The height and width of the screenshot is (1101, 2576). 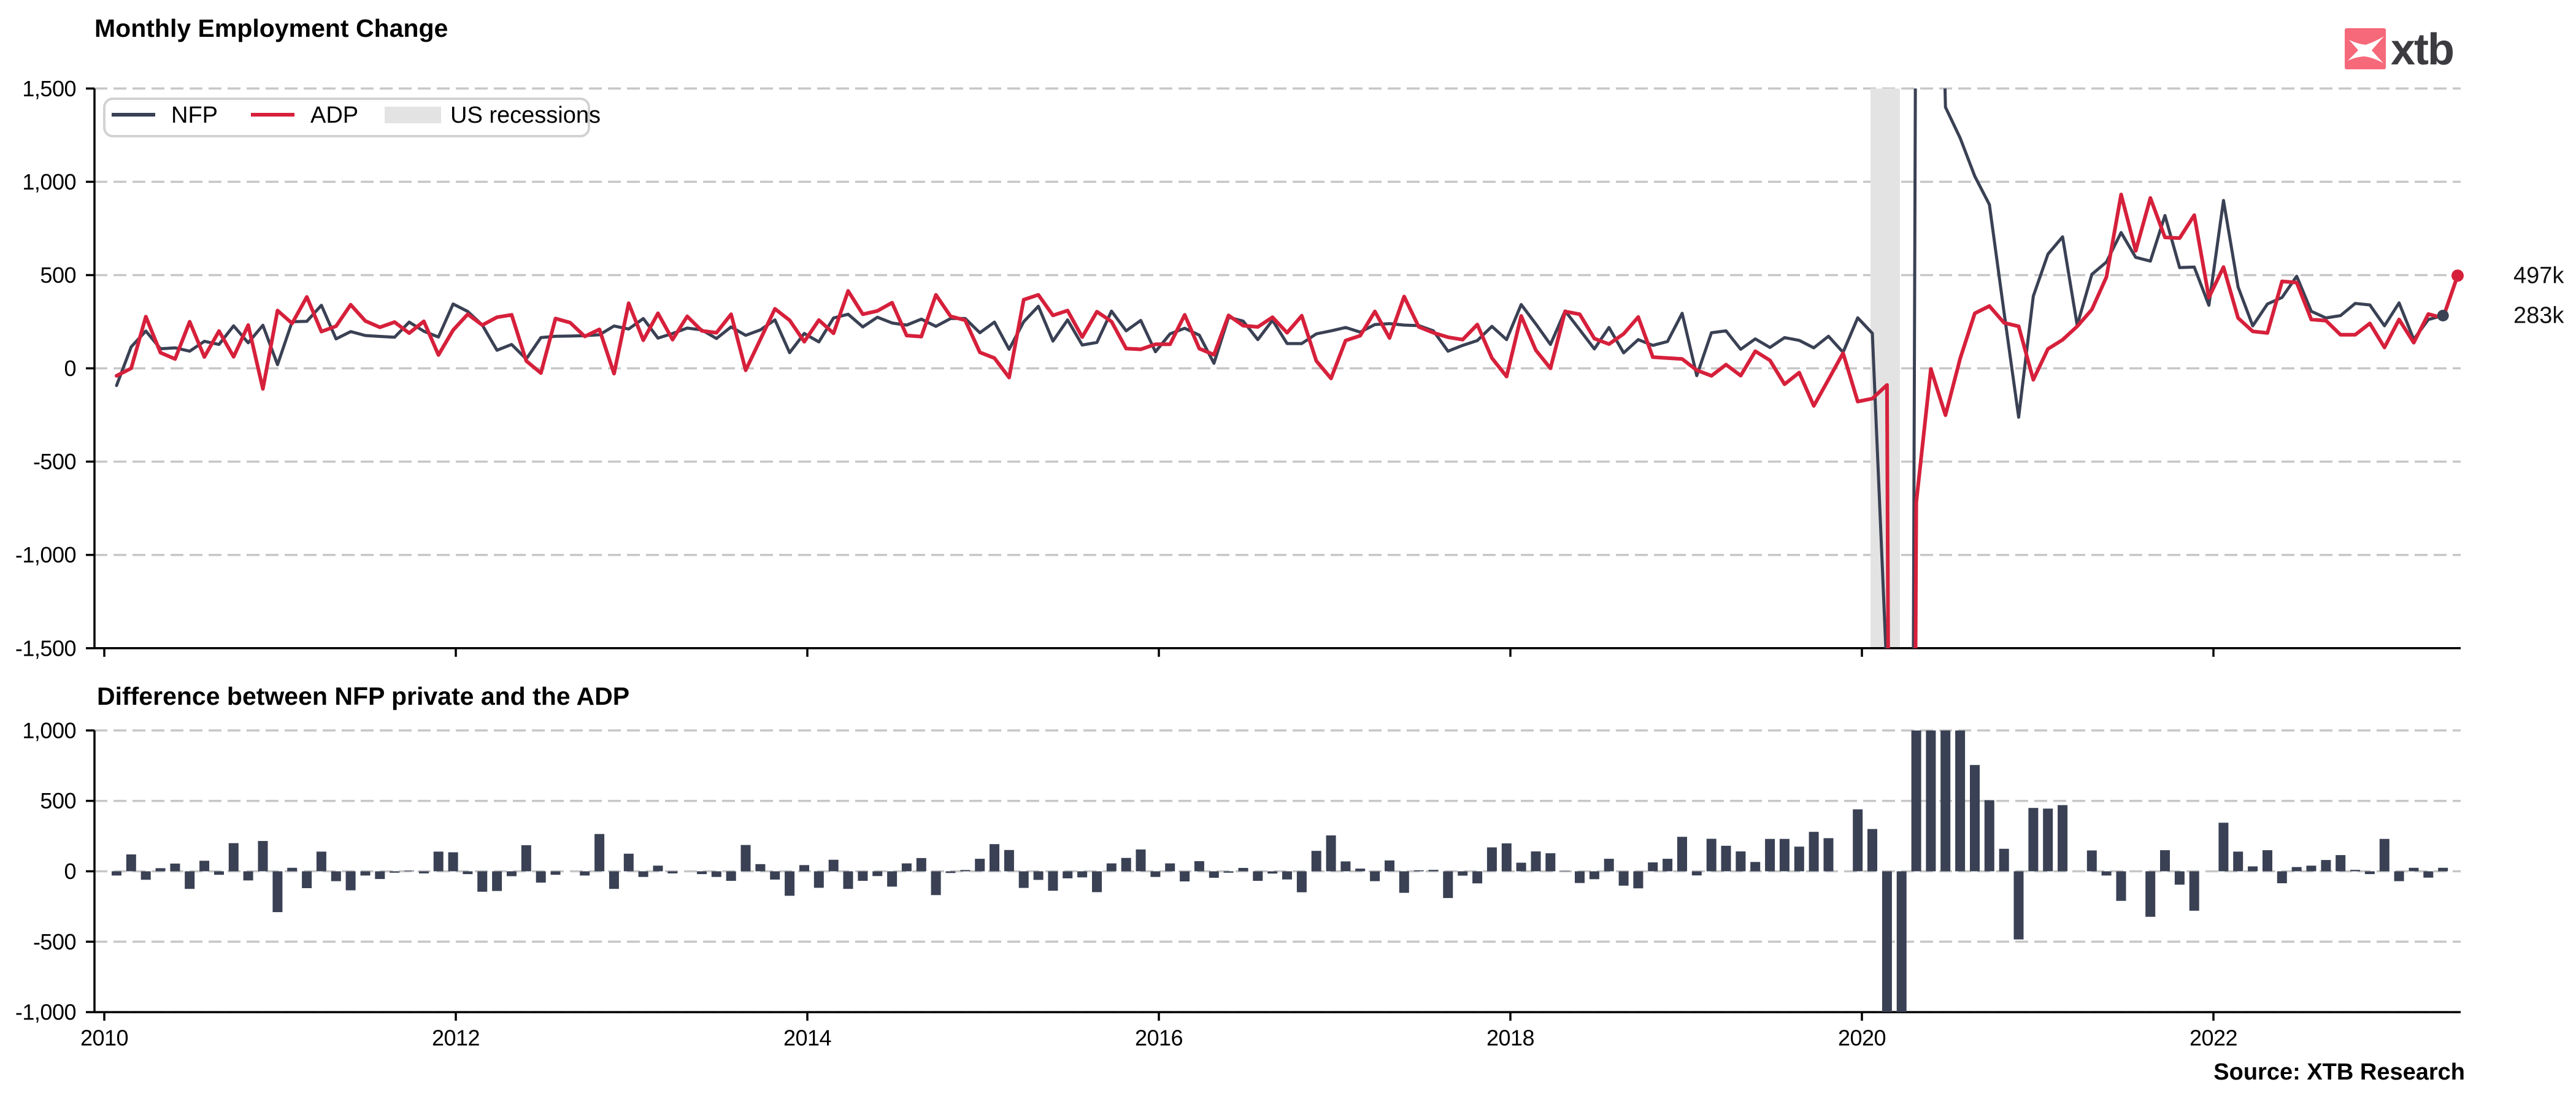 I want to click on svg-text: -1,500, so click(x=45, y=648).